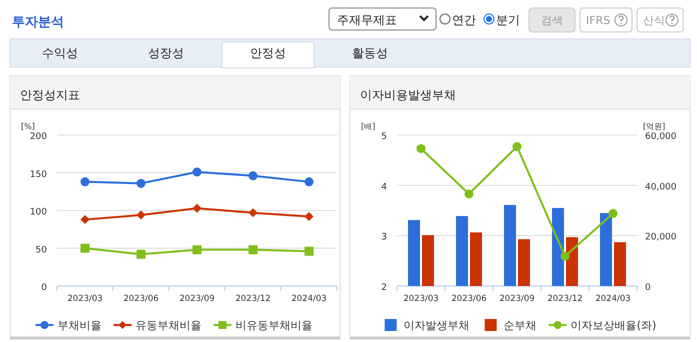 Image resolution: width=697 pixels, height=342 pixels. Describe the element at coordinates (464, 20) in the screenshot. I see `text: 연간` at that location.